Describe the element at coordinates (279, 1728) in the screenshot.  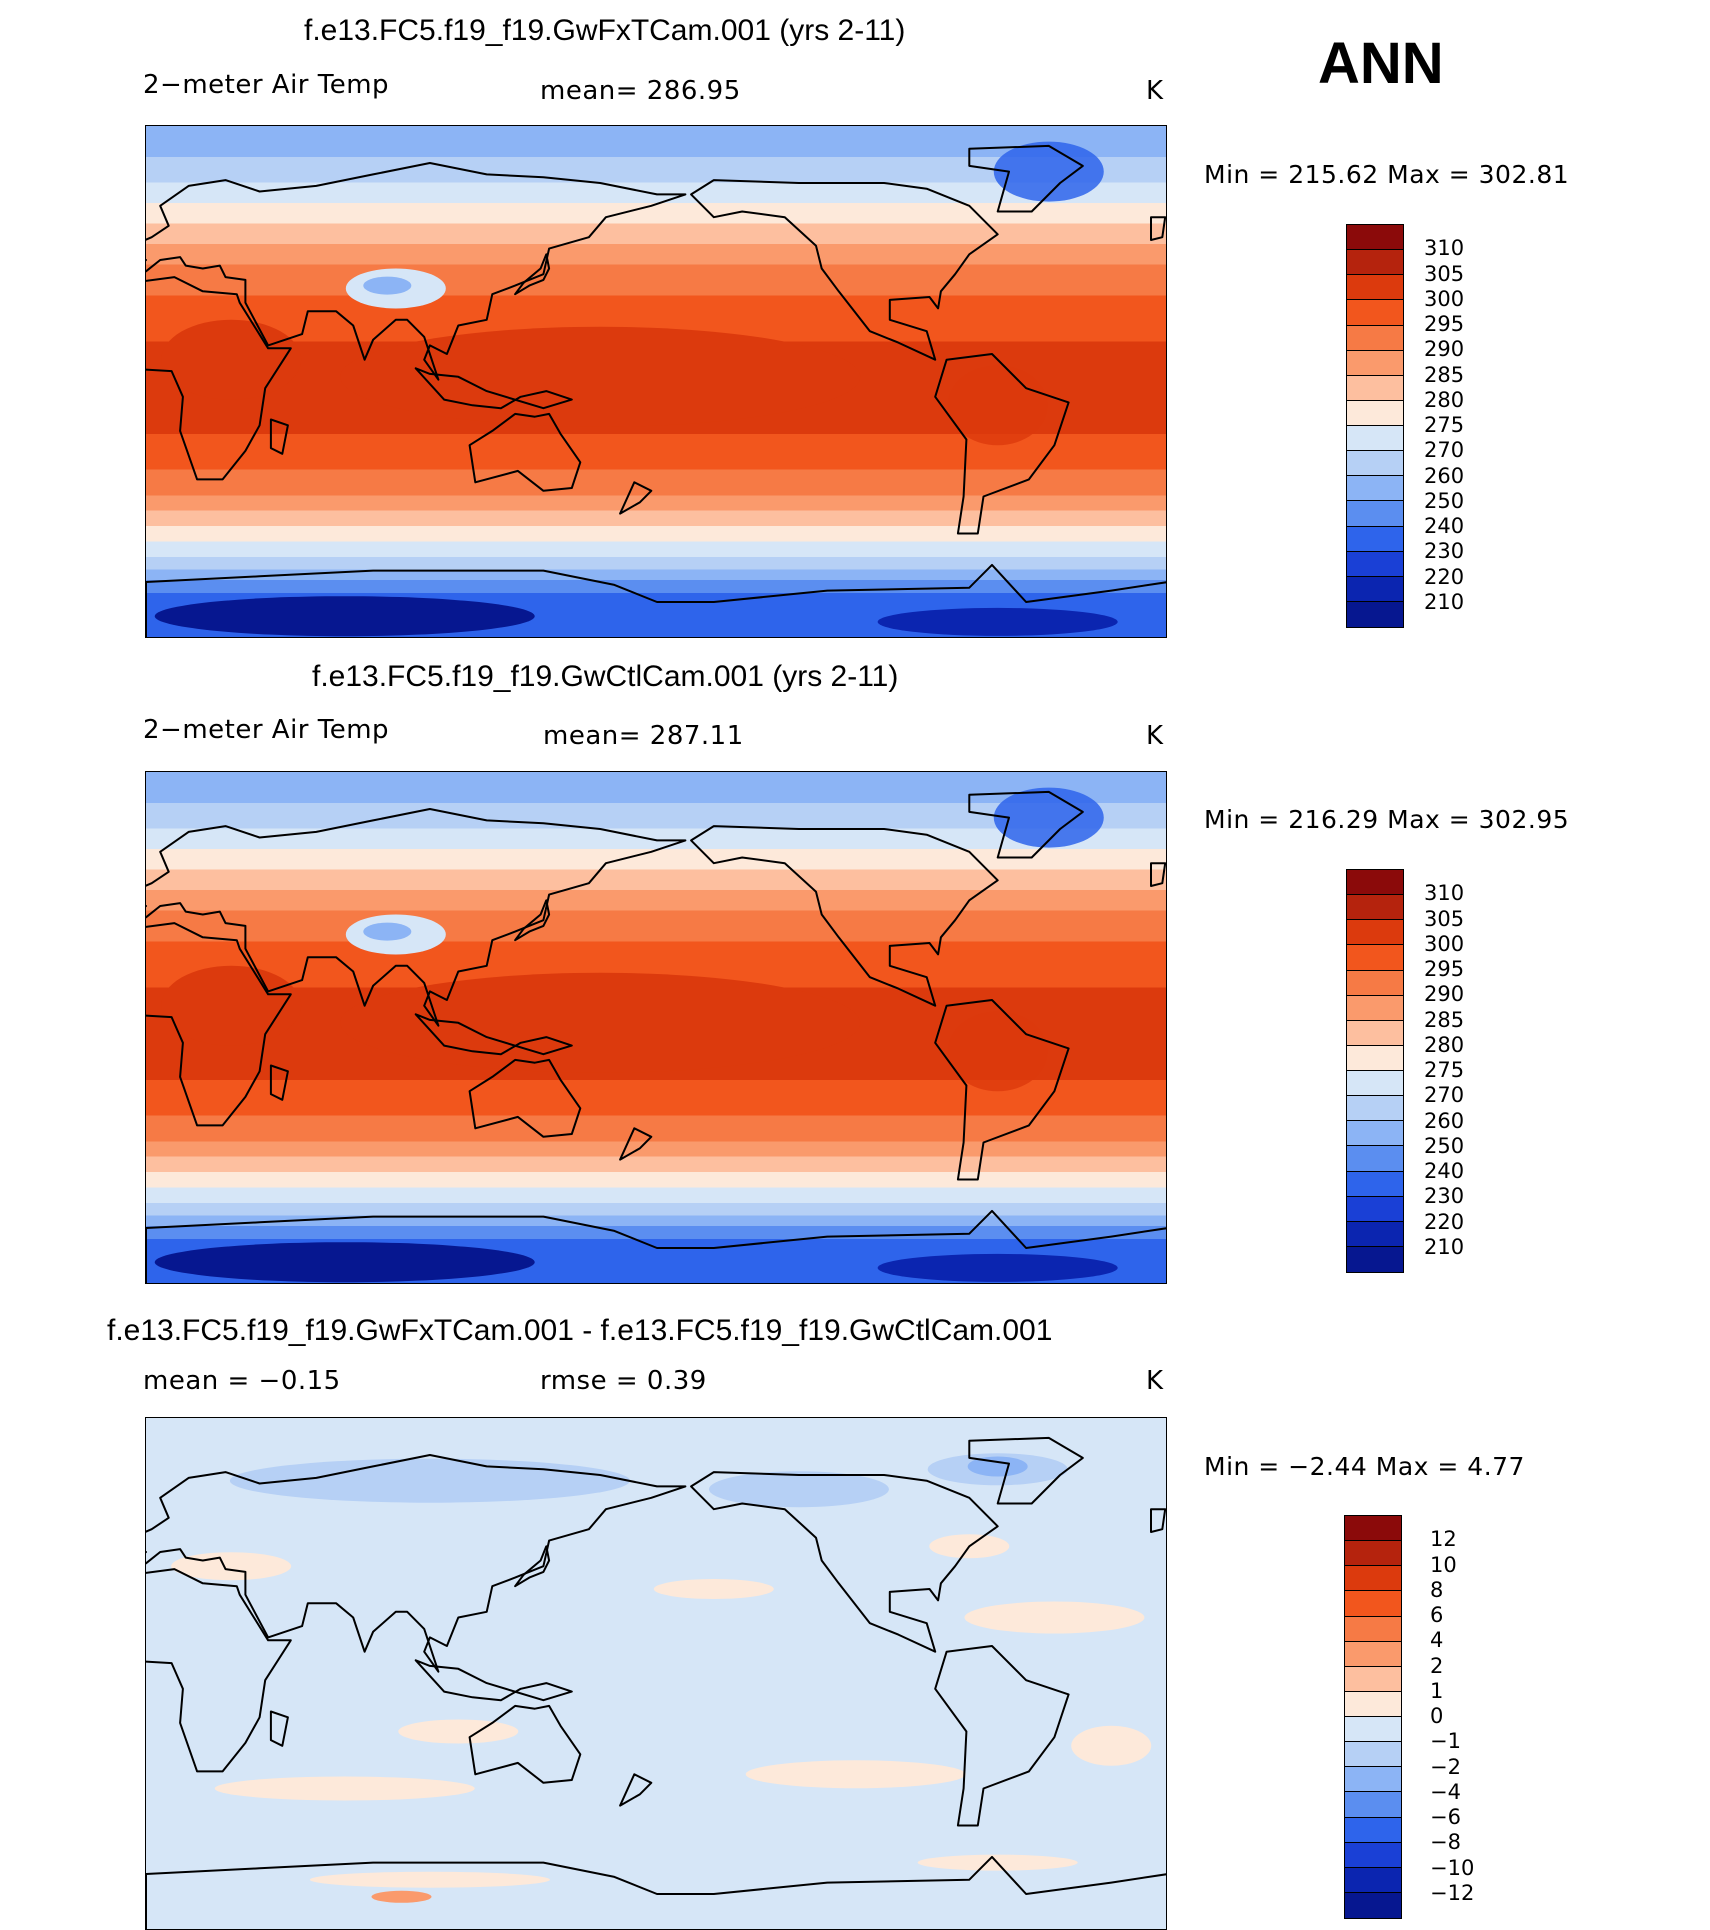
I see `coastline-madagascar` at that location.